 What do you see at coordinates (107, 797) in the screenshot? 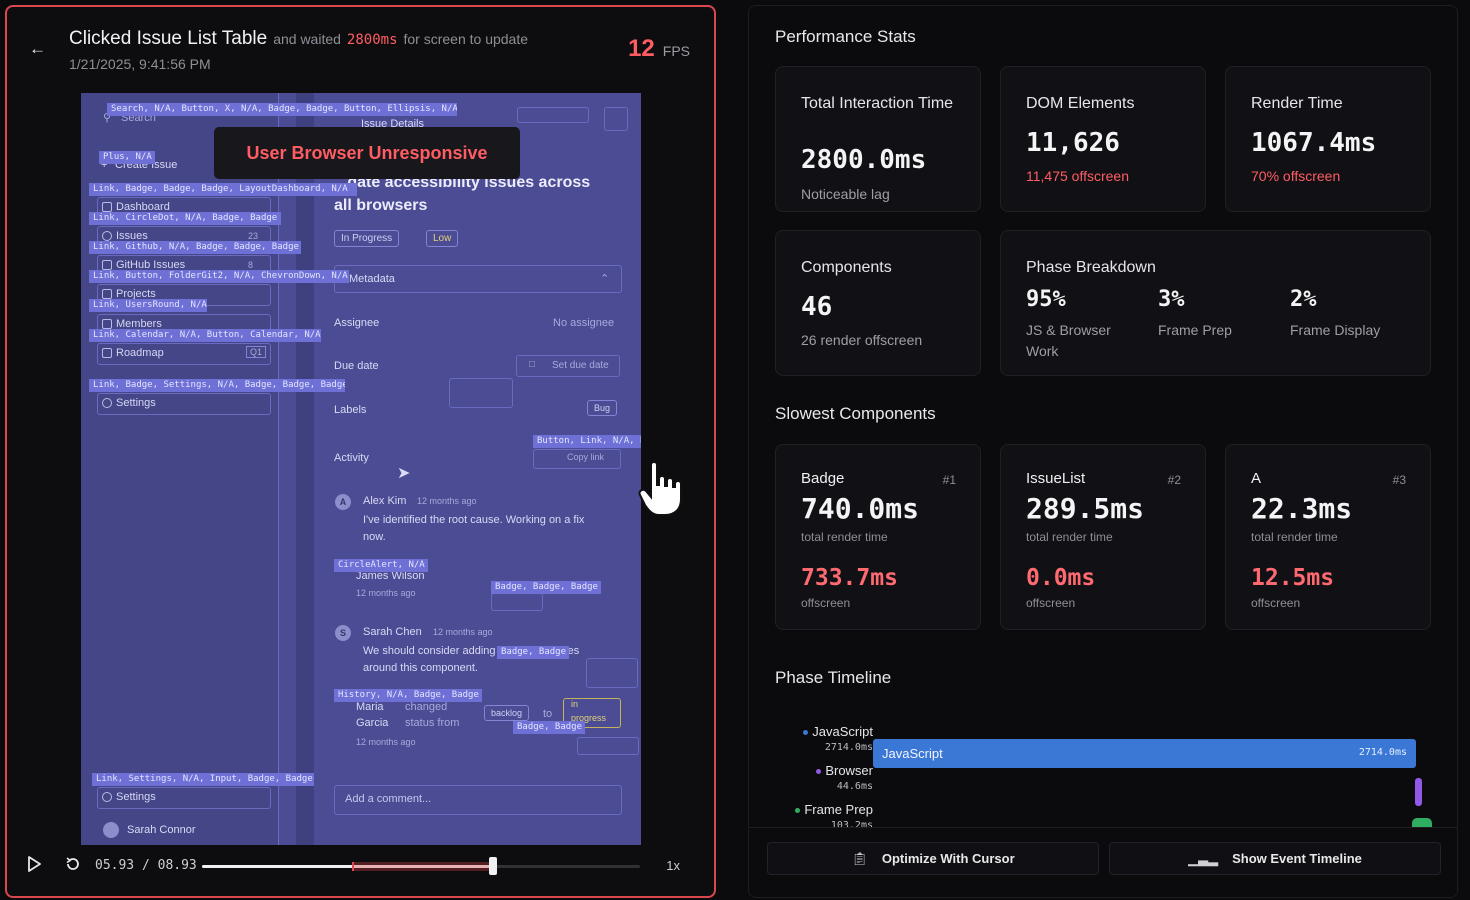
I see `settings-icon` at bounding box center [107, 797].